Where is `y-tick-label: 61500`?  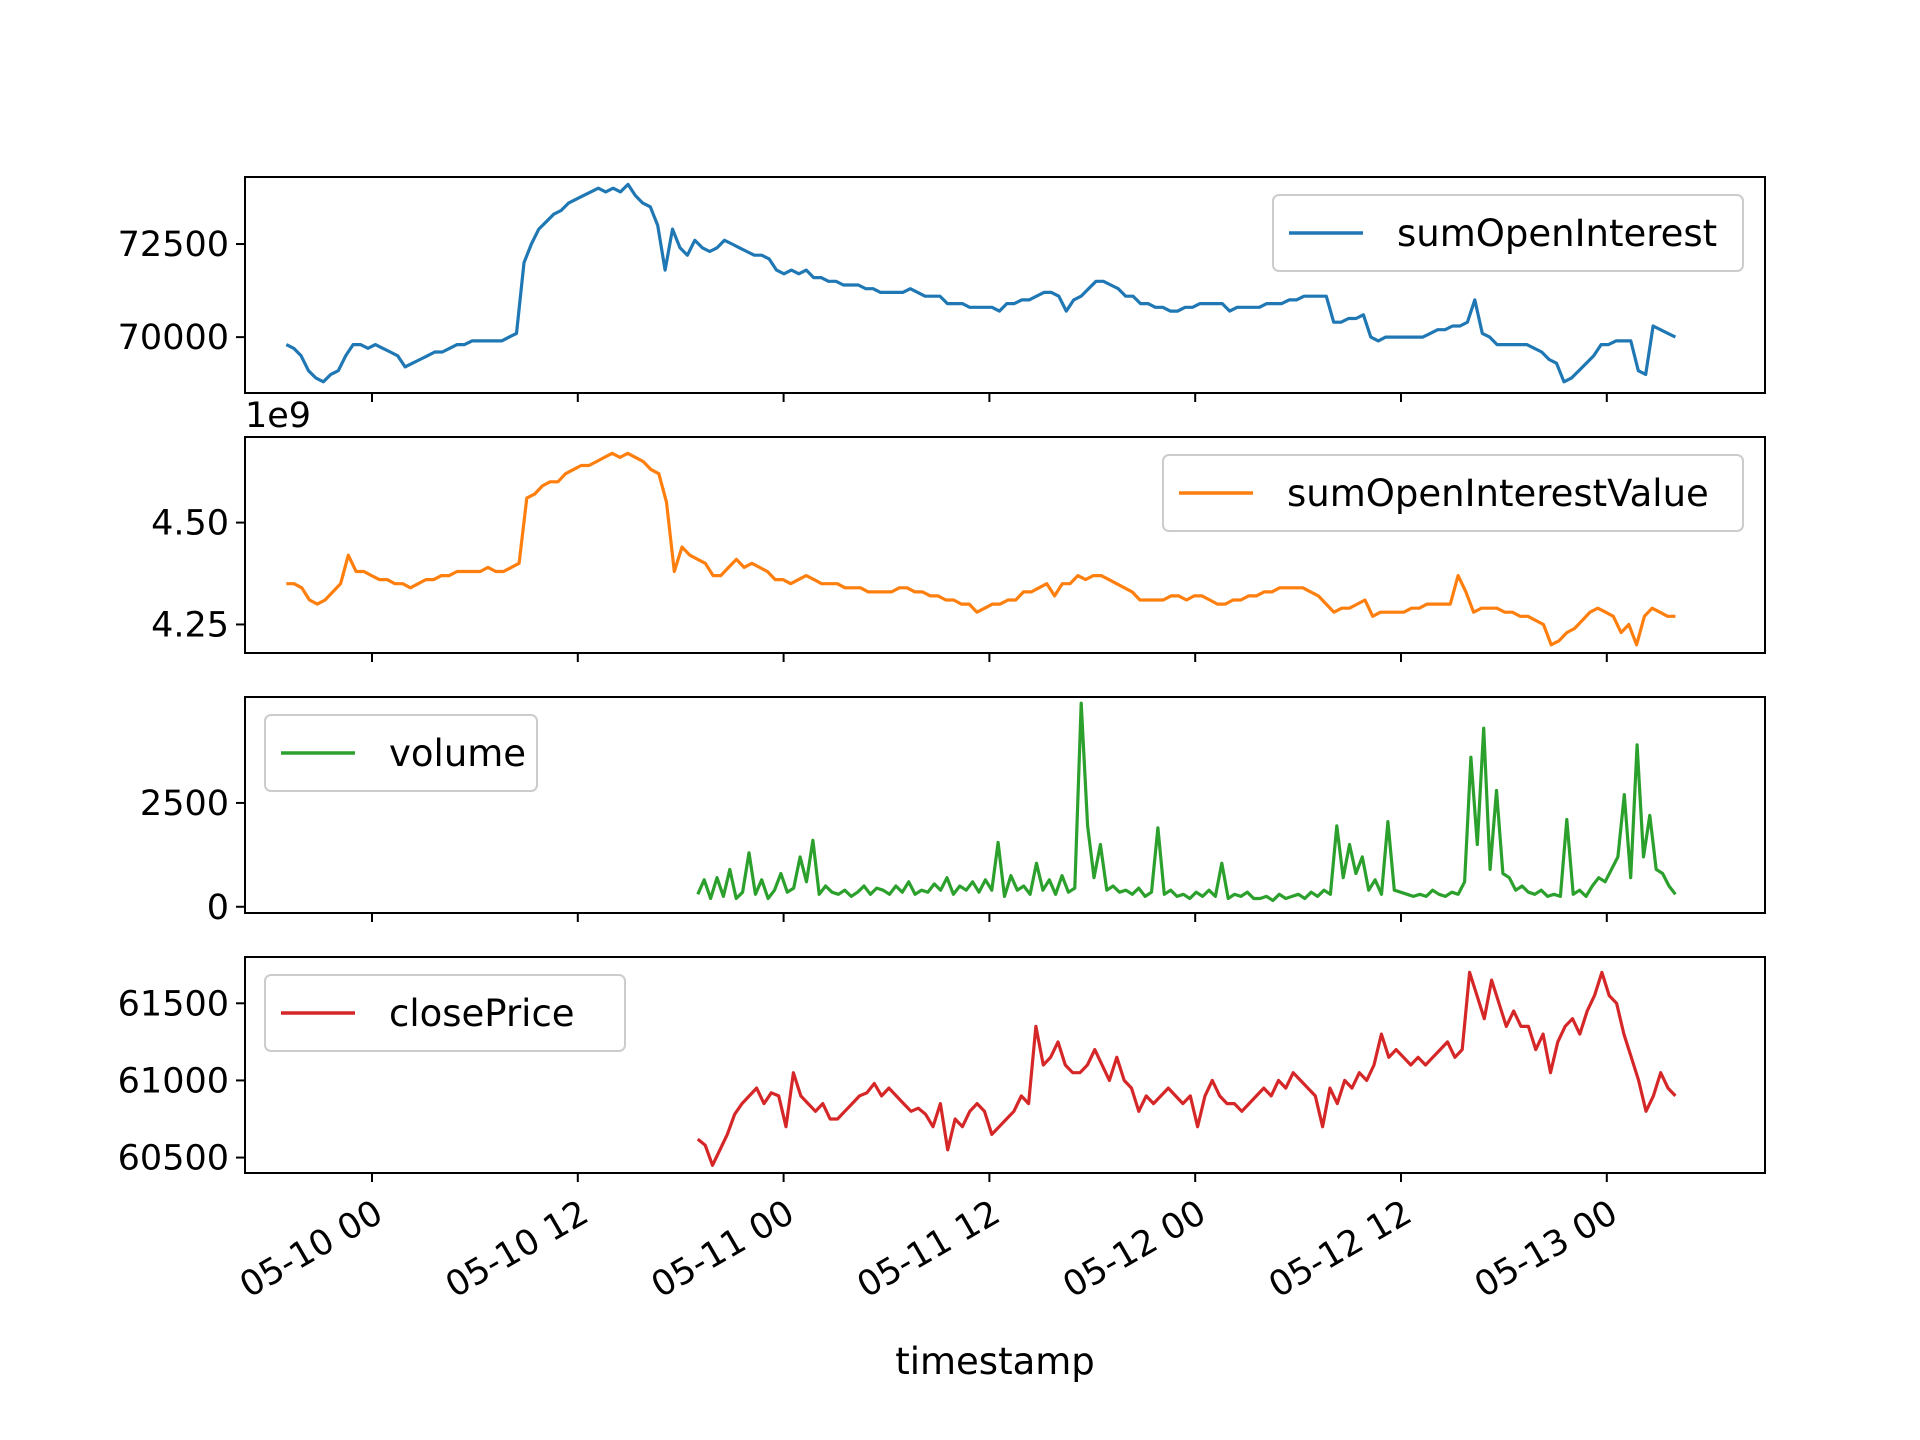
y-tick-label: 61500 is located at coordinates (173, 1004).